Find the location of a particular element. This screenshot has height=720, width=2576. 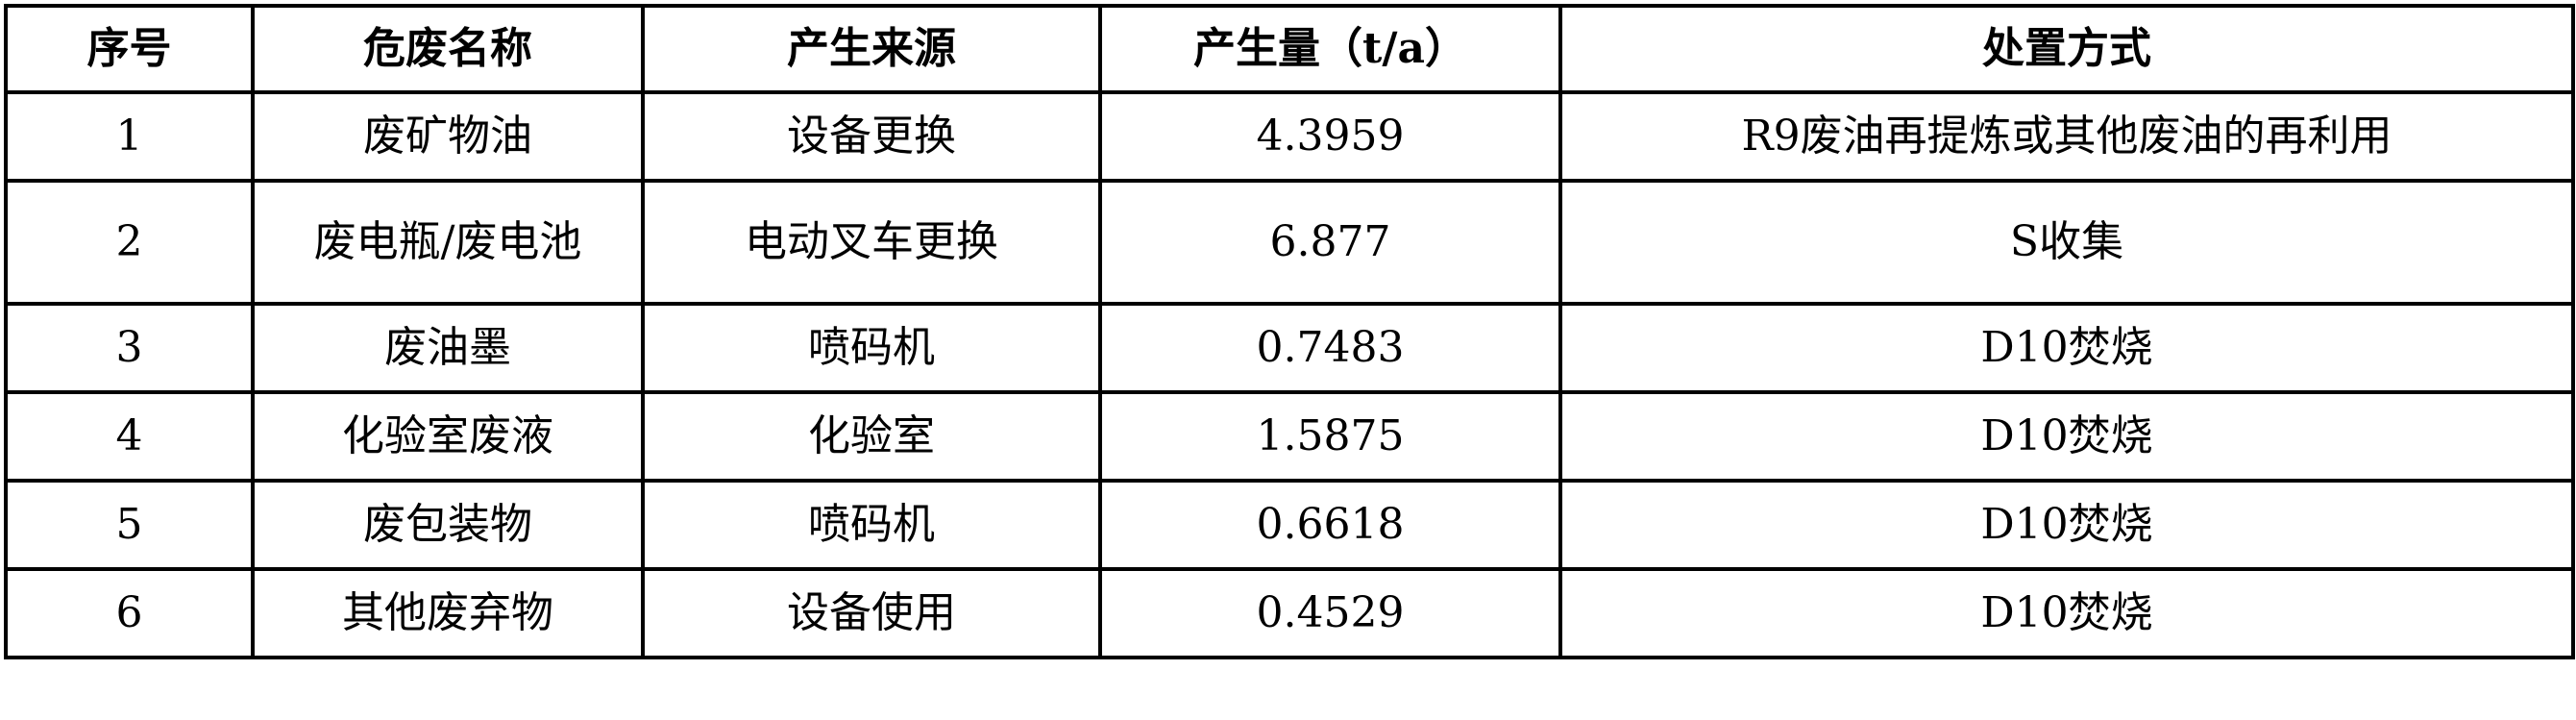

cell-source: 电动叉车更换 is located at coordinates (871, 243).